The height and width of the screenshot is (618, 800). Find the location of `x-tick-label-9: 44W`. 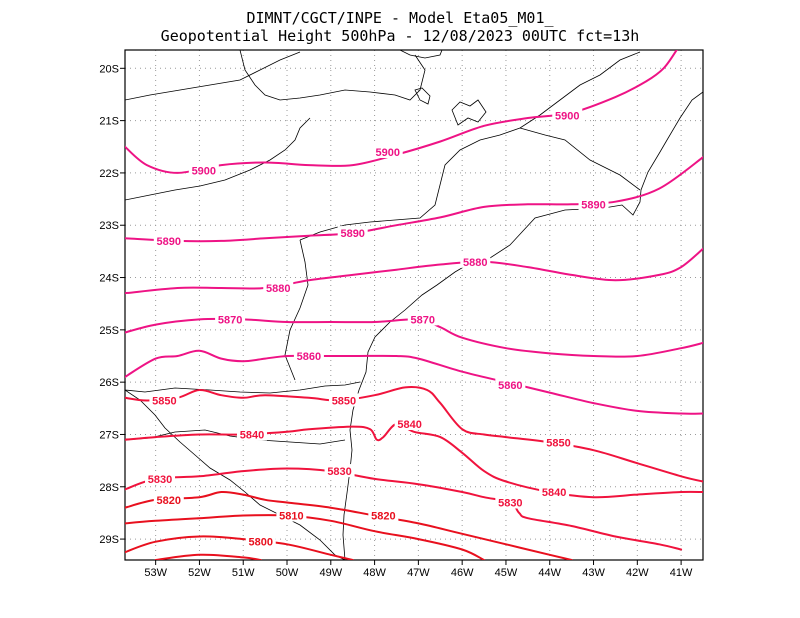

x-tick-label-9: 44W is located at coordinates (549, 573).